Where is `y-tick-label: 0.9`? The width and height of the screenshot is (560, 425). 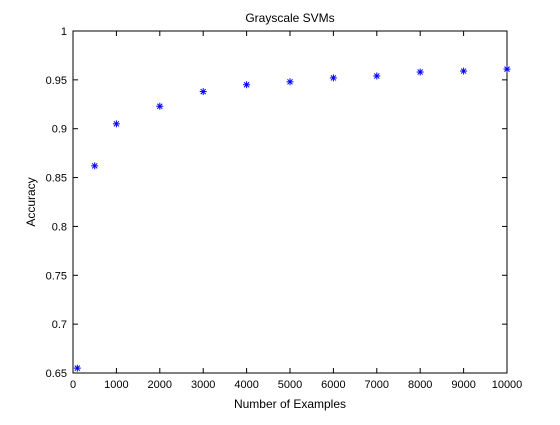
y-tick-label: 0.9 is located at coordinates (59, 130).